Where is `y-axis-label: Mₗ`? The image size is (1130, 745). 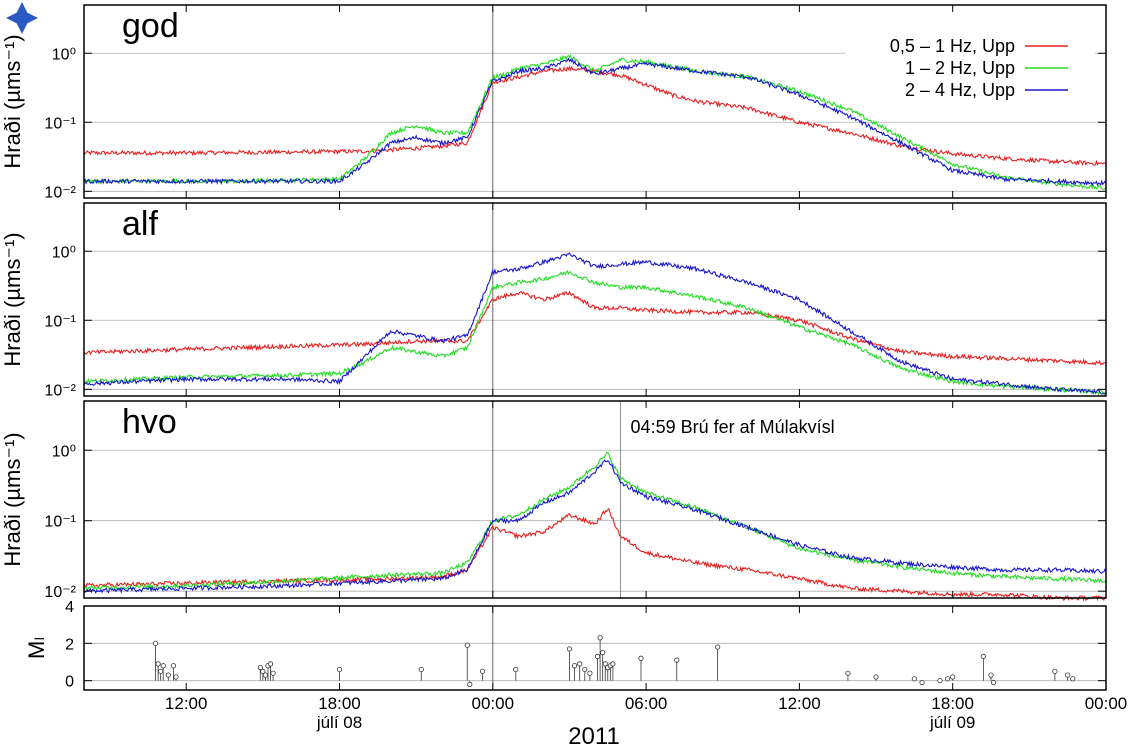 y-axis-label: Mₗ is located at coordinates (36, 648).